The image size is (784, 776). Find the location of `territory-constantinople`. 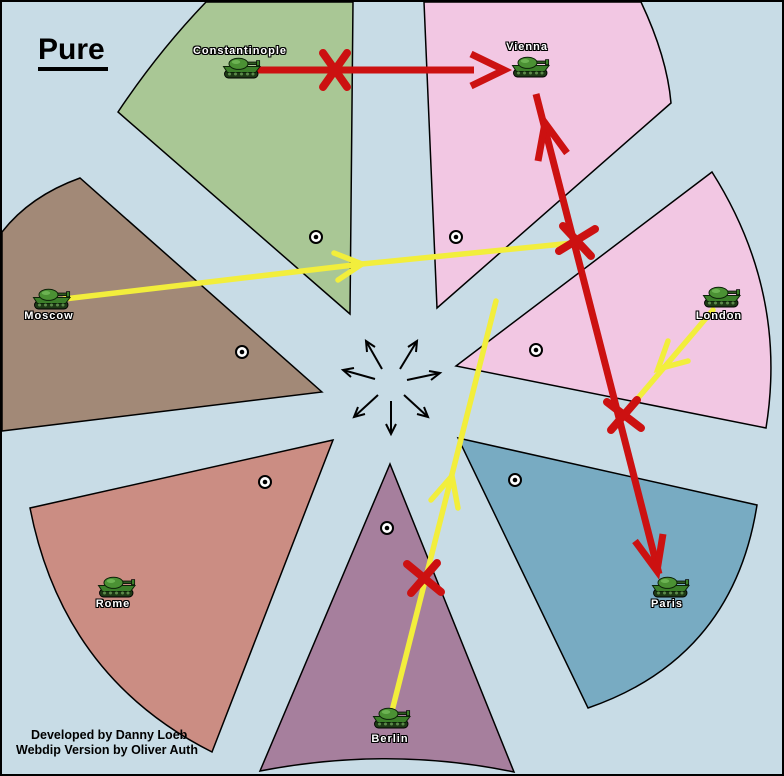

territory-constantinople is located at coordinates (235, 158).